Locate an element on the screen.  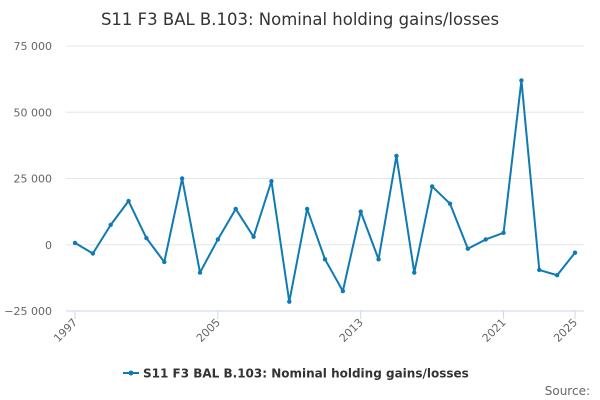
y-tick-label: 75 000 is located at coordinates (33, 46).